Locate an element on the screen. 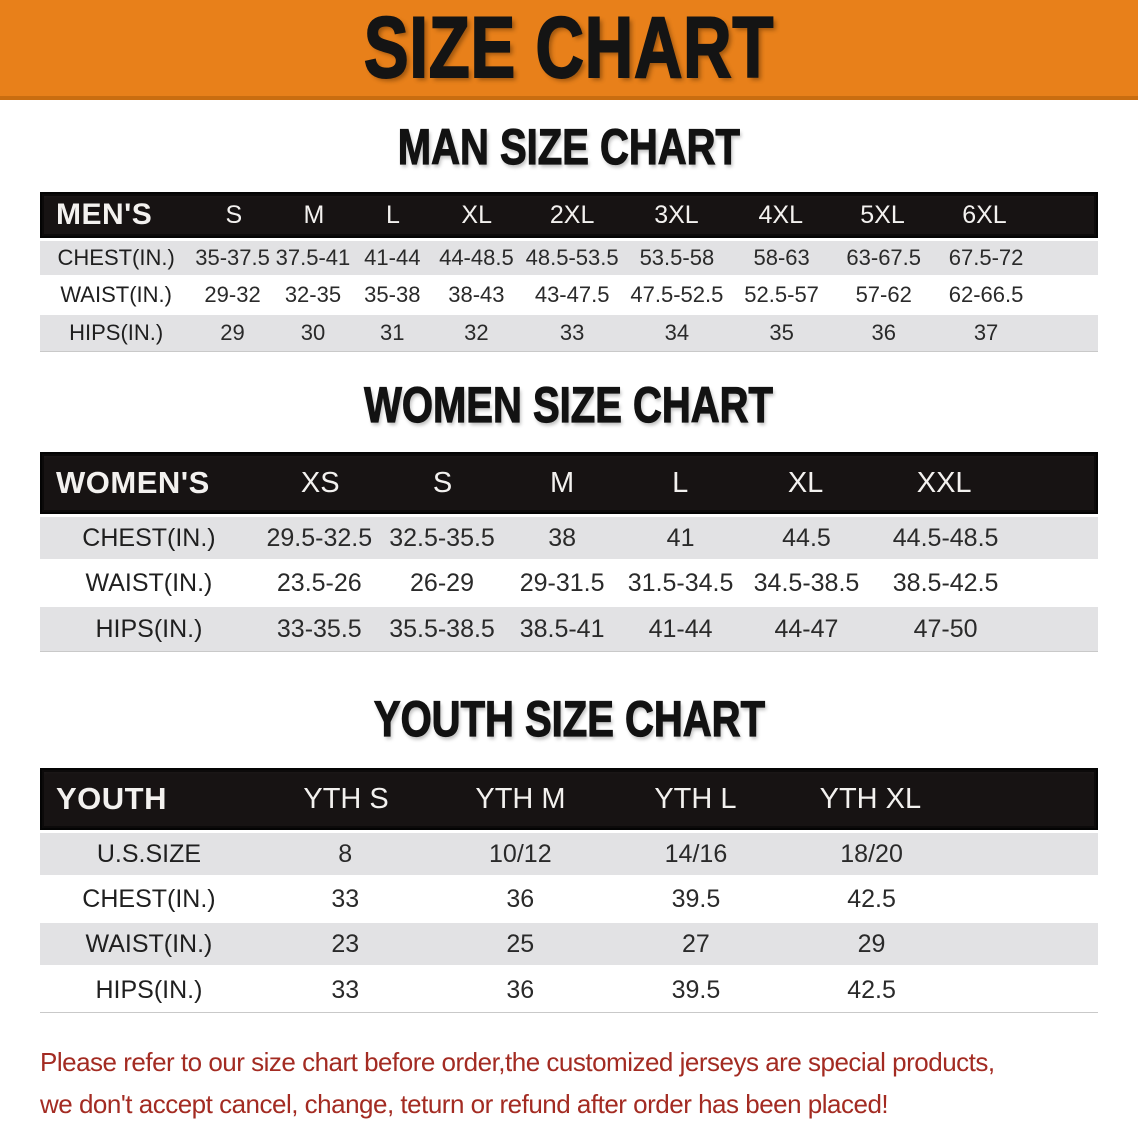  value-cell: 62-66.5 is located at coordinates (986, 294).